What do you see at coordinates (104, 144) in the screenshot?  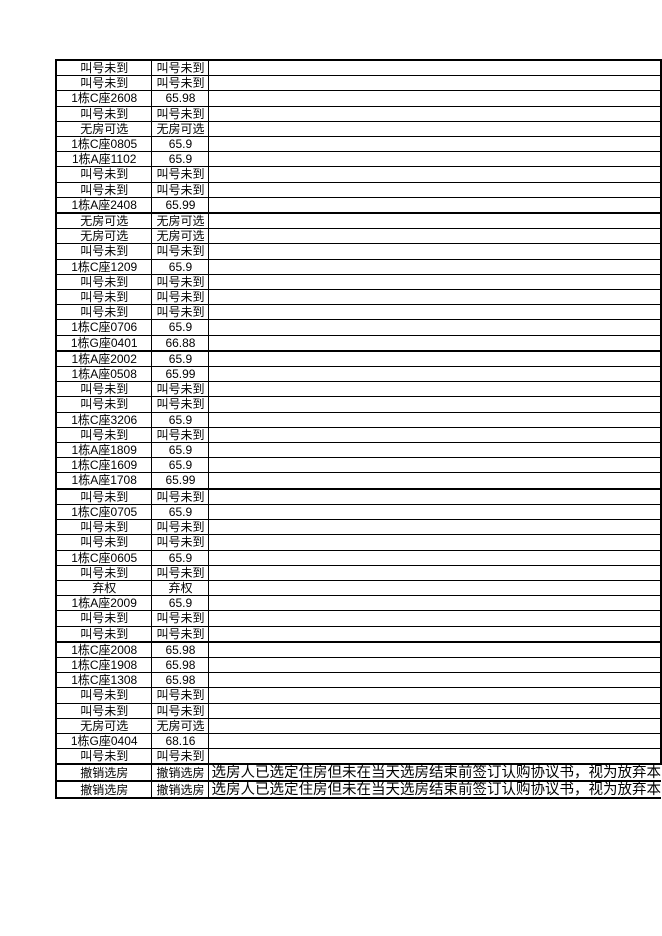 I see `cell: 1栋C座0805` at bounding box center [104, 144].